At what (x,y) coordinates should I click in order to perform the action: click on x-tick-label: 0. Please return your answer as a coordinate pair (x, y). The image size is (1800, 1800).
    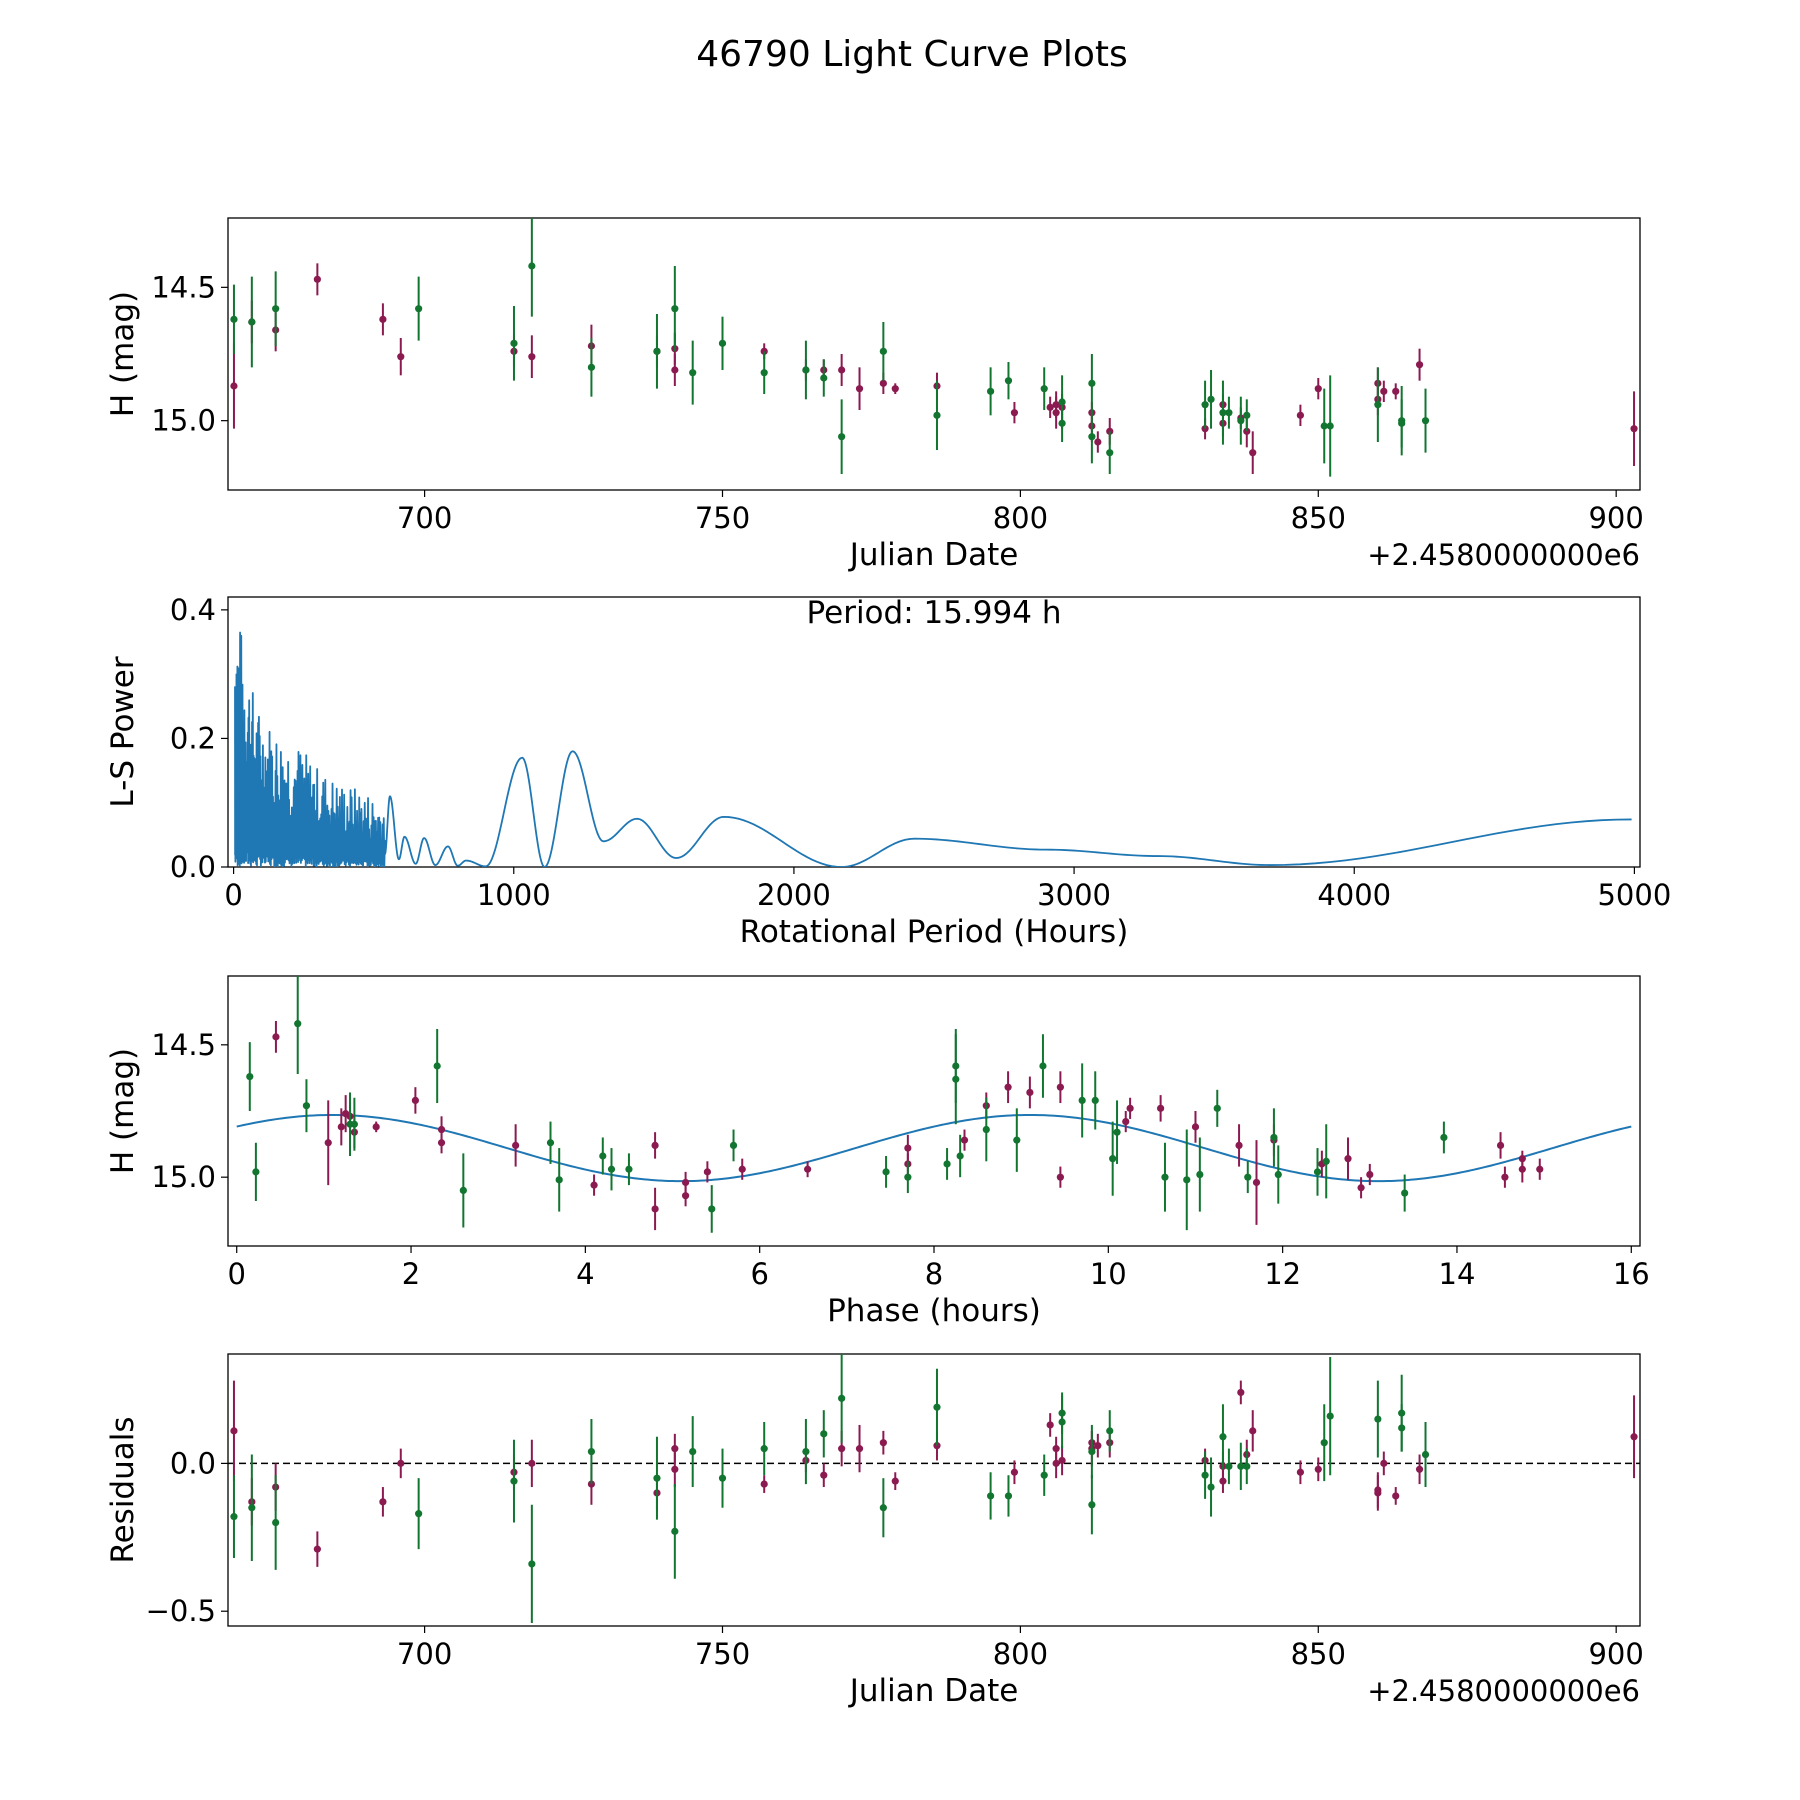
    Looking at the image, I should click on (236, 1274).